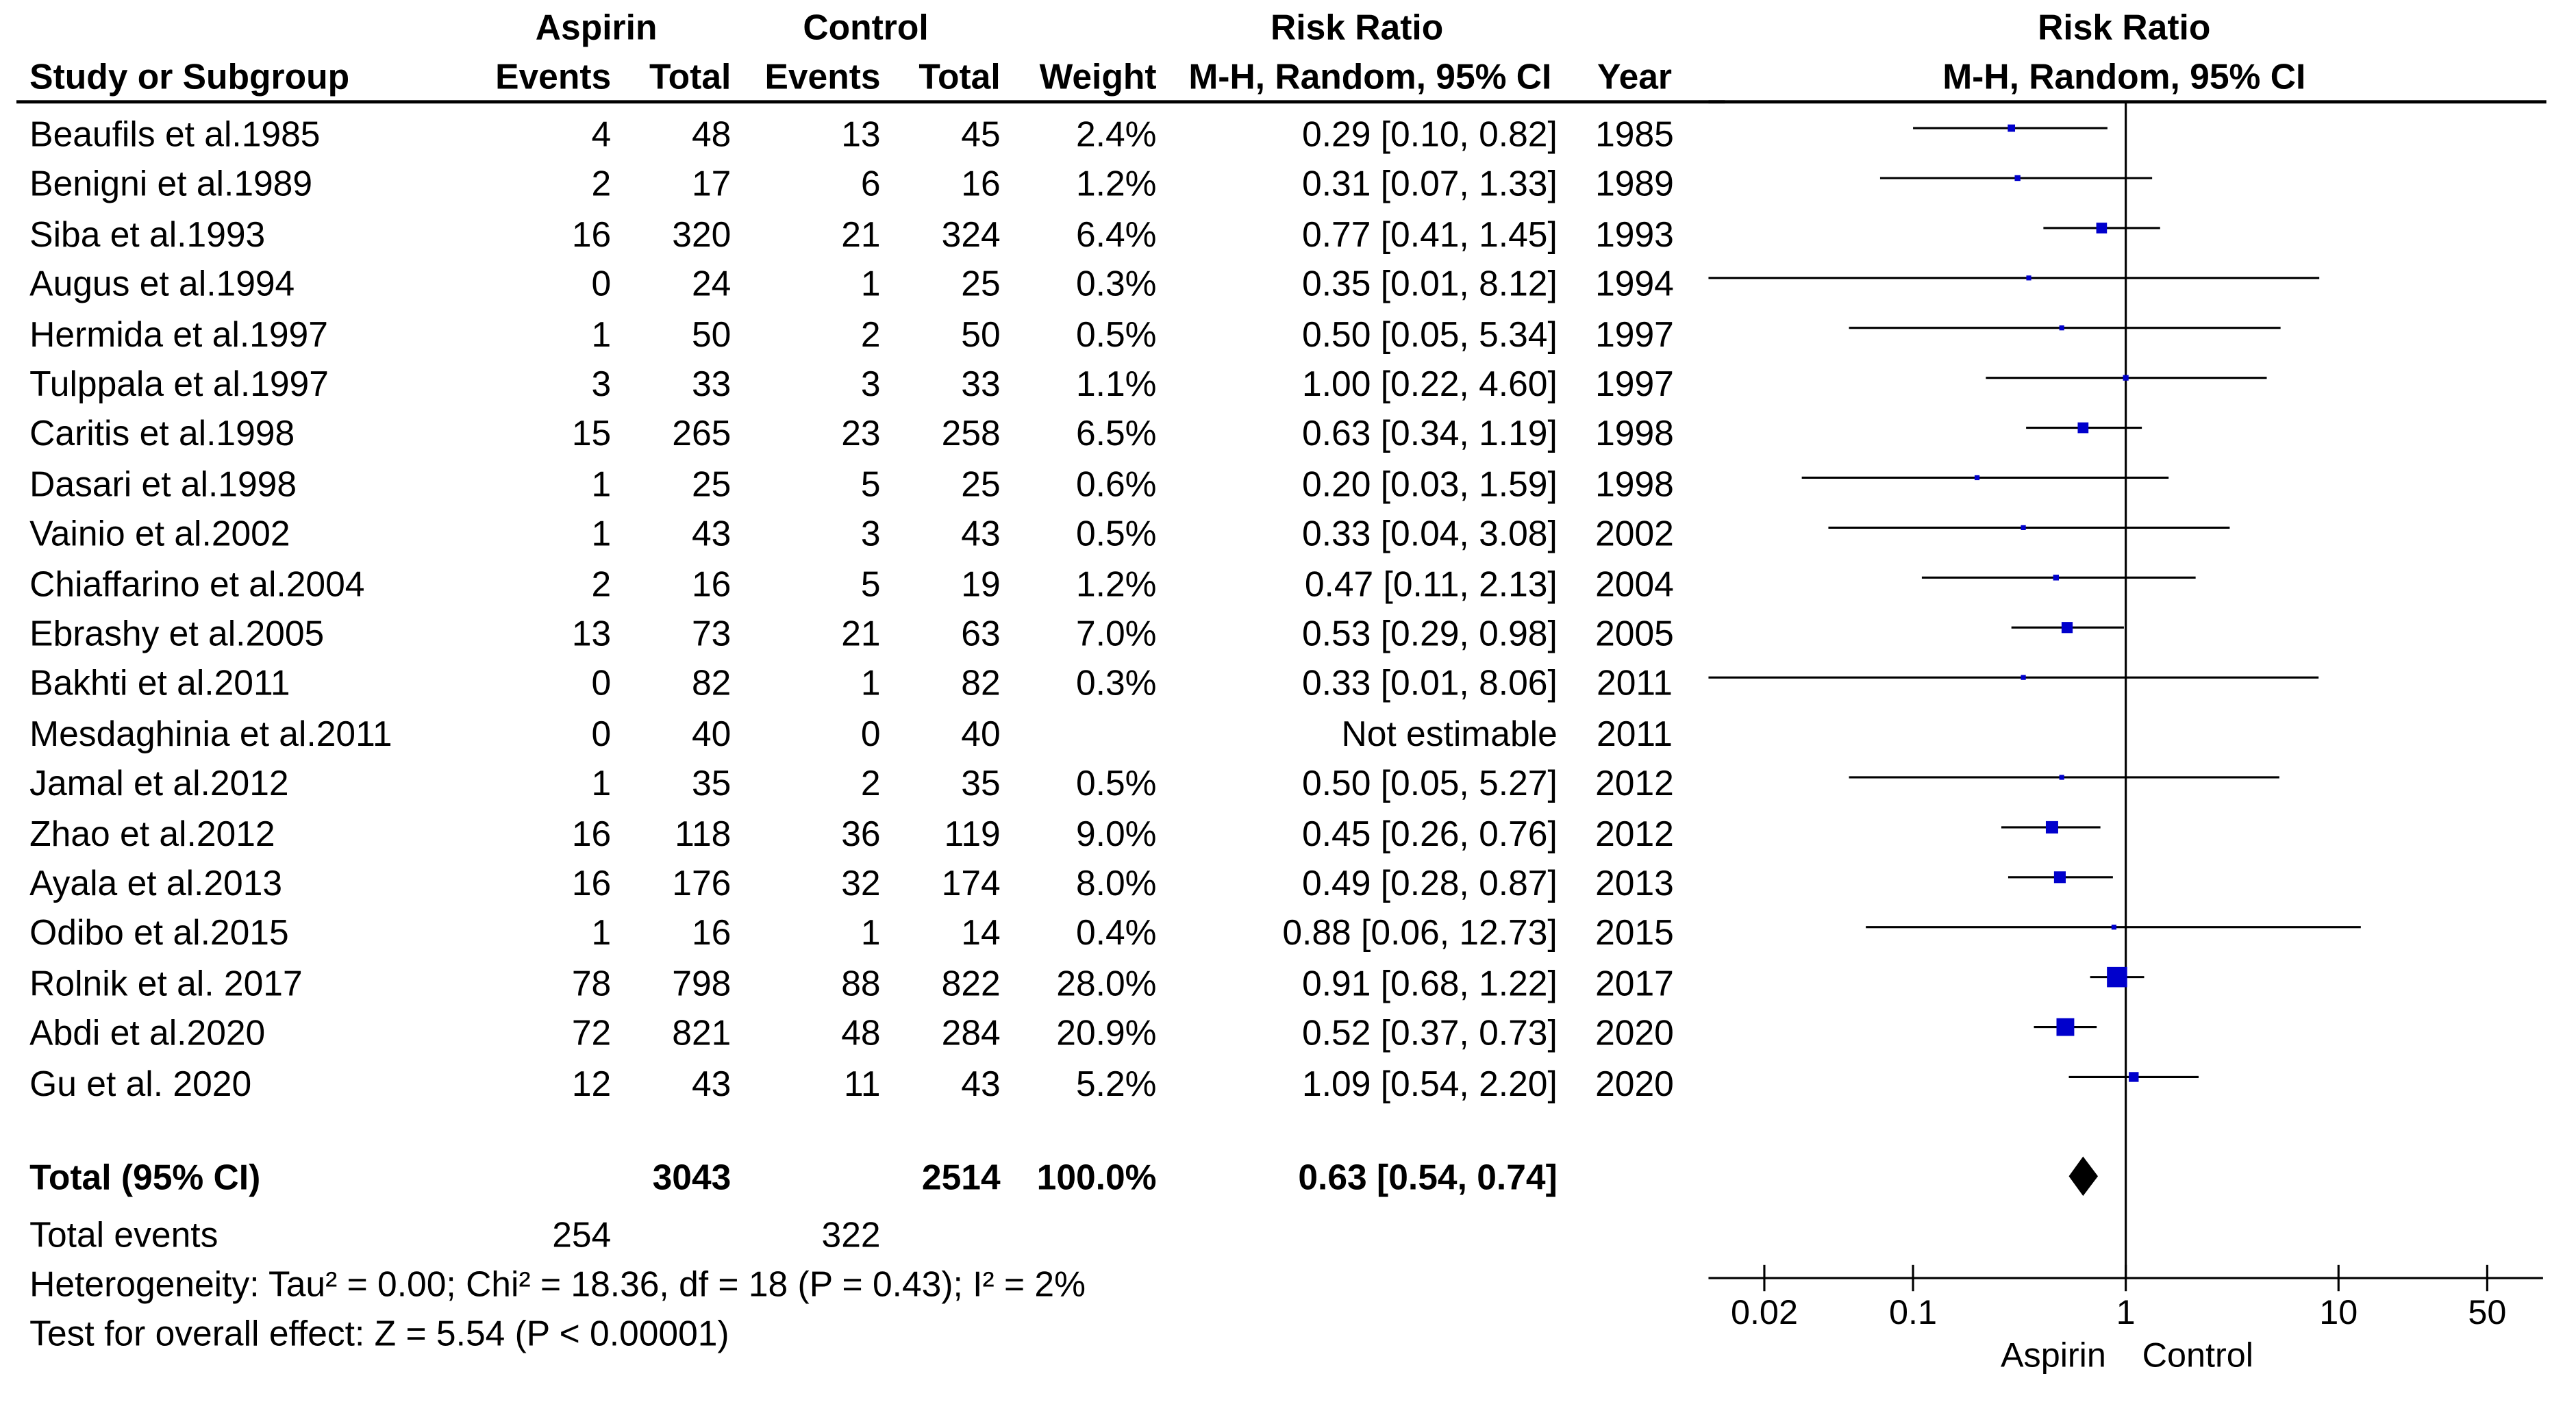 The width and height of the screenshot is (2576, 1402). What do you see at coordinates (701, 434) in the screenshot?
I see `aspirin-total: 265` at bounding box center [701, 434].